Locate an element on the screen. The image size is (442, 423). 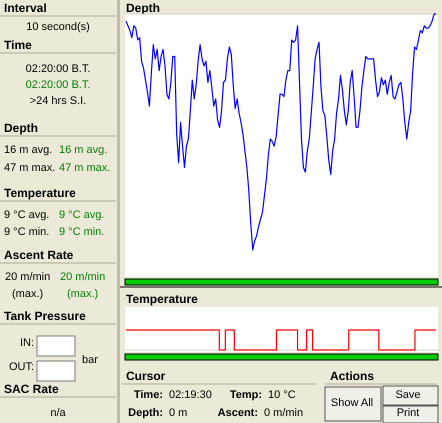
text: SAC Rate is located at coordinates (32, 389).